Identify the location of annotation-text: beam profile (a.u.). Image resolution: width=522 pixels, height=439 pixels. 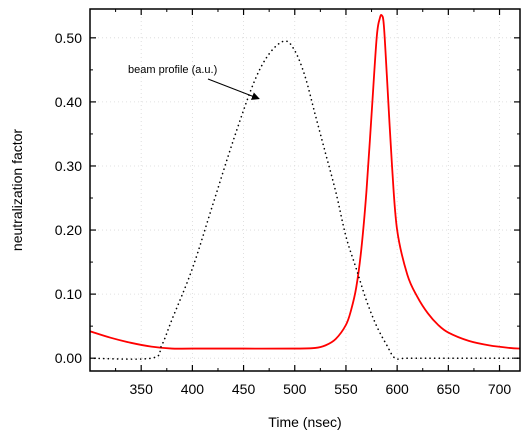
(172, 70).